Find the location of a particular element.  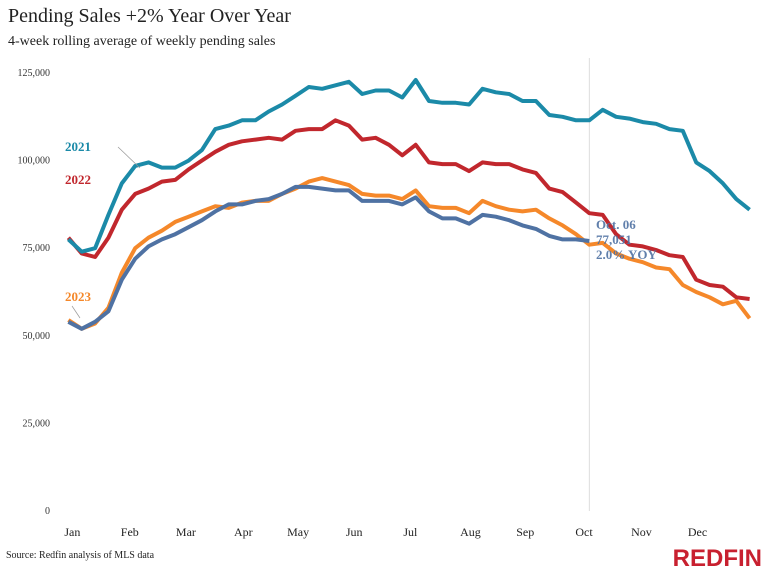

x-tick-label: Jan is located at coordinates (72, 532).